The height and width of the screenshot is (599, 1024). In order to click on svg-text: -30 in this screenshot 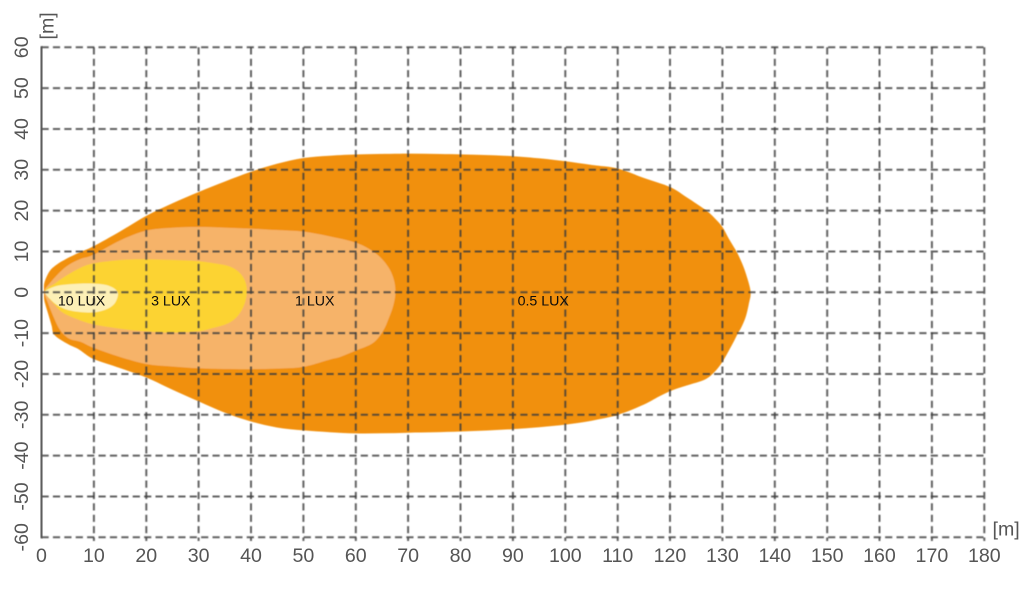, I will do `click(22, 415)`.